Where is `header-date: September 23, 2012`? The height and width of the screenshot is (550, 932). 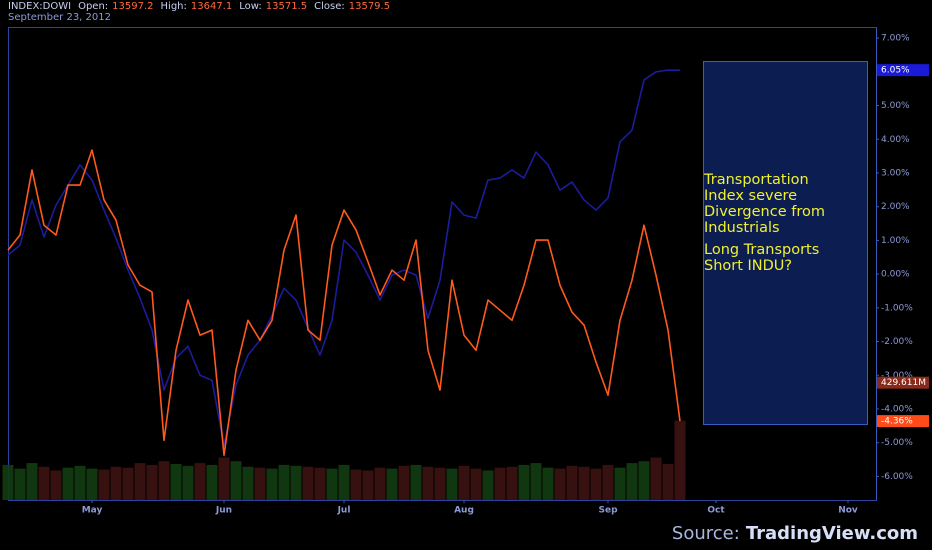 header-date: September 23, 2012 is located at coordinates (59, 17).